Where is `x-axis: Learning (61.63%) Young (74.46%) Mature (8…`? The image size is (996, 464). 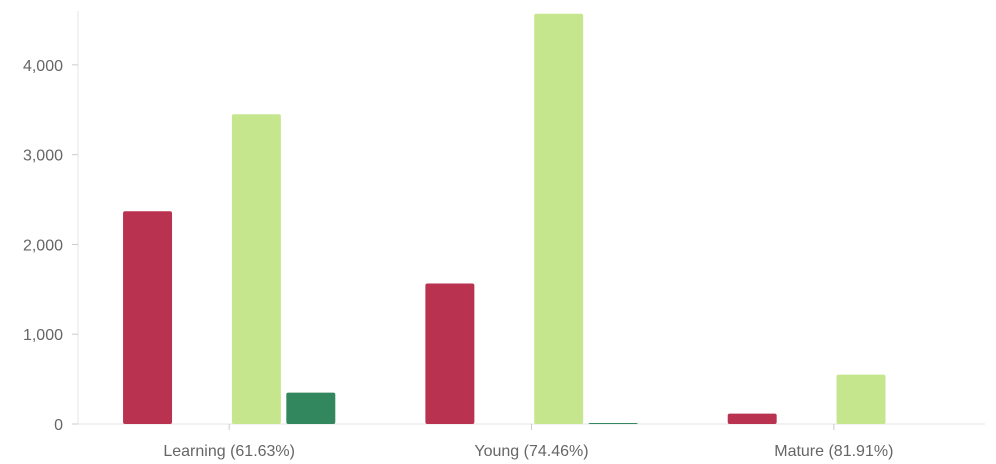 x-axis: Learning (61.63%) Young (74.46%) Mature (8… is located at coordinates (531, 441).